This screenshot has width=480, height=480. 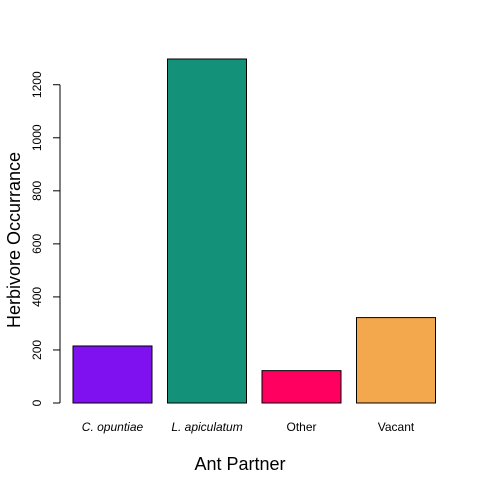 I want to click on y-tick-label-1000: 1000, so click(x=37, y=137).